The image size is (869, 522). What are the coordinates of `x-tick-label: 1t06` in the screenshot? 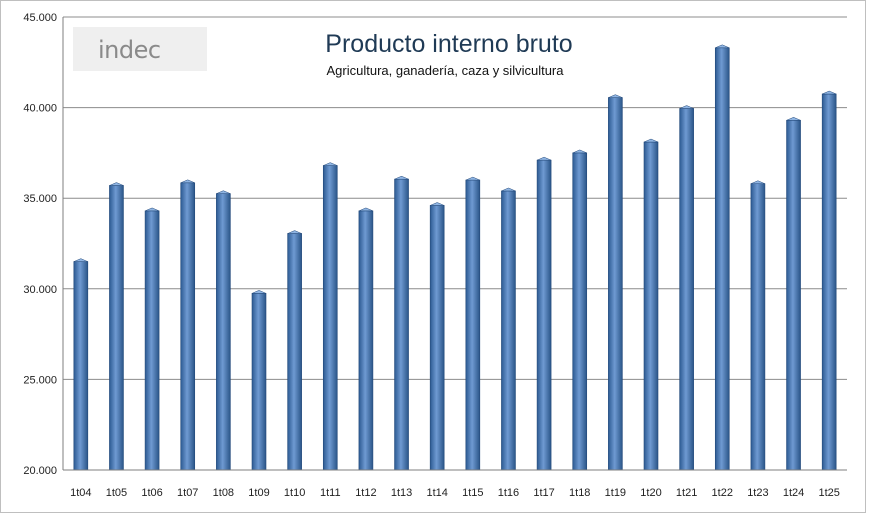 It's located at (151, 493).